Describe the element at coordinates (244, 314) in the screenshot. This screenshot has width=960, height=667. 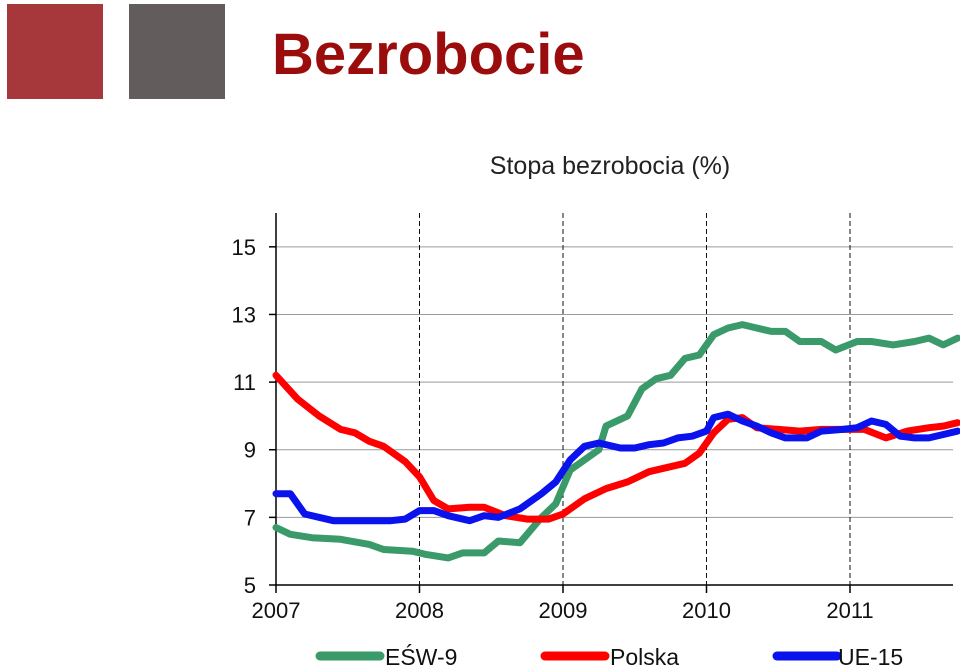
I see `y-tick-label: 13` at that location.